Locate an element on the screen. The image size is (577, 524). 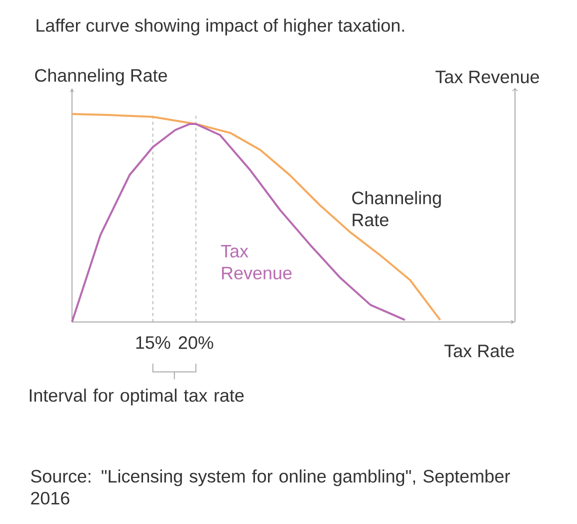
y-axis-title: Channeling Rate is located at coordinates (101, 77).